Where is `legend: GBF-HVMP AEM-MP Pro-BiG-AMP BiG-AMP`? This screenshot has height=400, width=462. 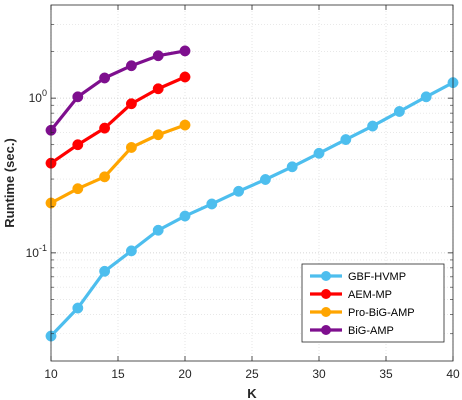
legend: GBF-HVMP AEM-MP Pro-BiG-AMP BiG-AMP is located at coordinates (373, 303).